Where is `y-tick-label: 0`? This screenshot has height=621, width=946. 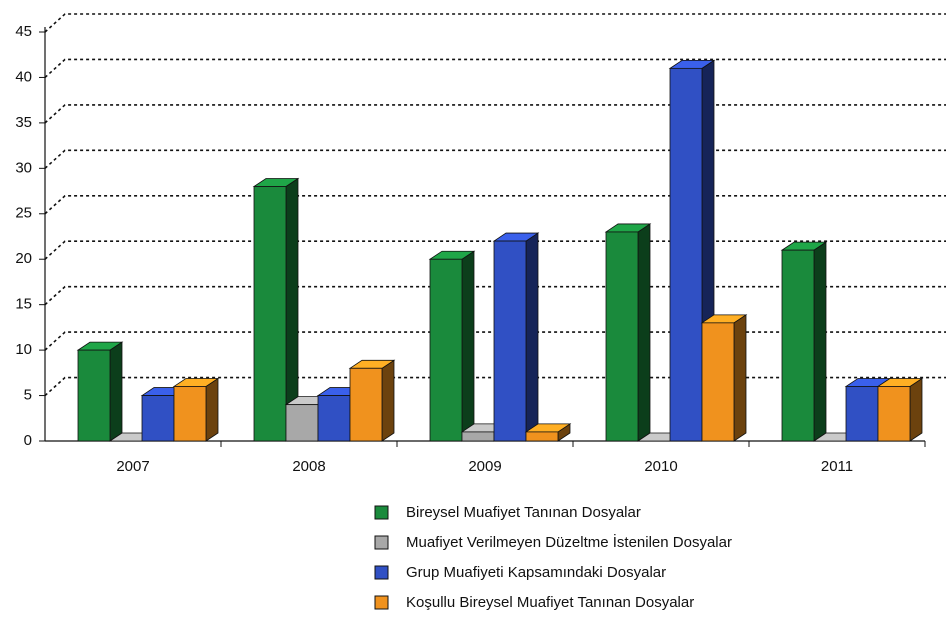
y-tick-label: 0 is located at coordinates (28, 440).